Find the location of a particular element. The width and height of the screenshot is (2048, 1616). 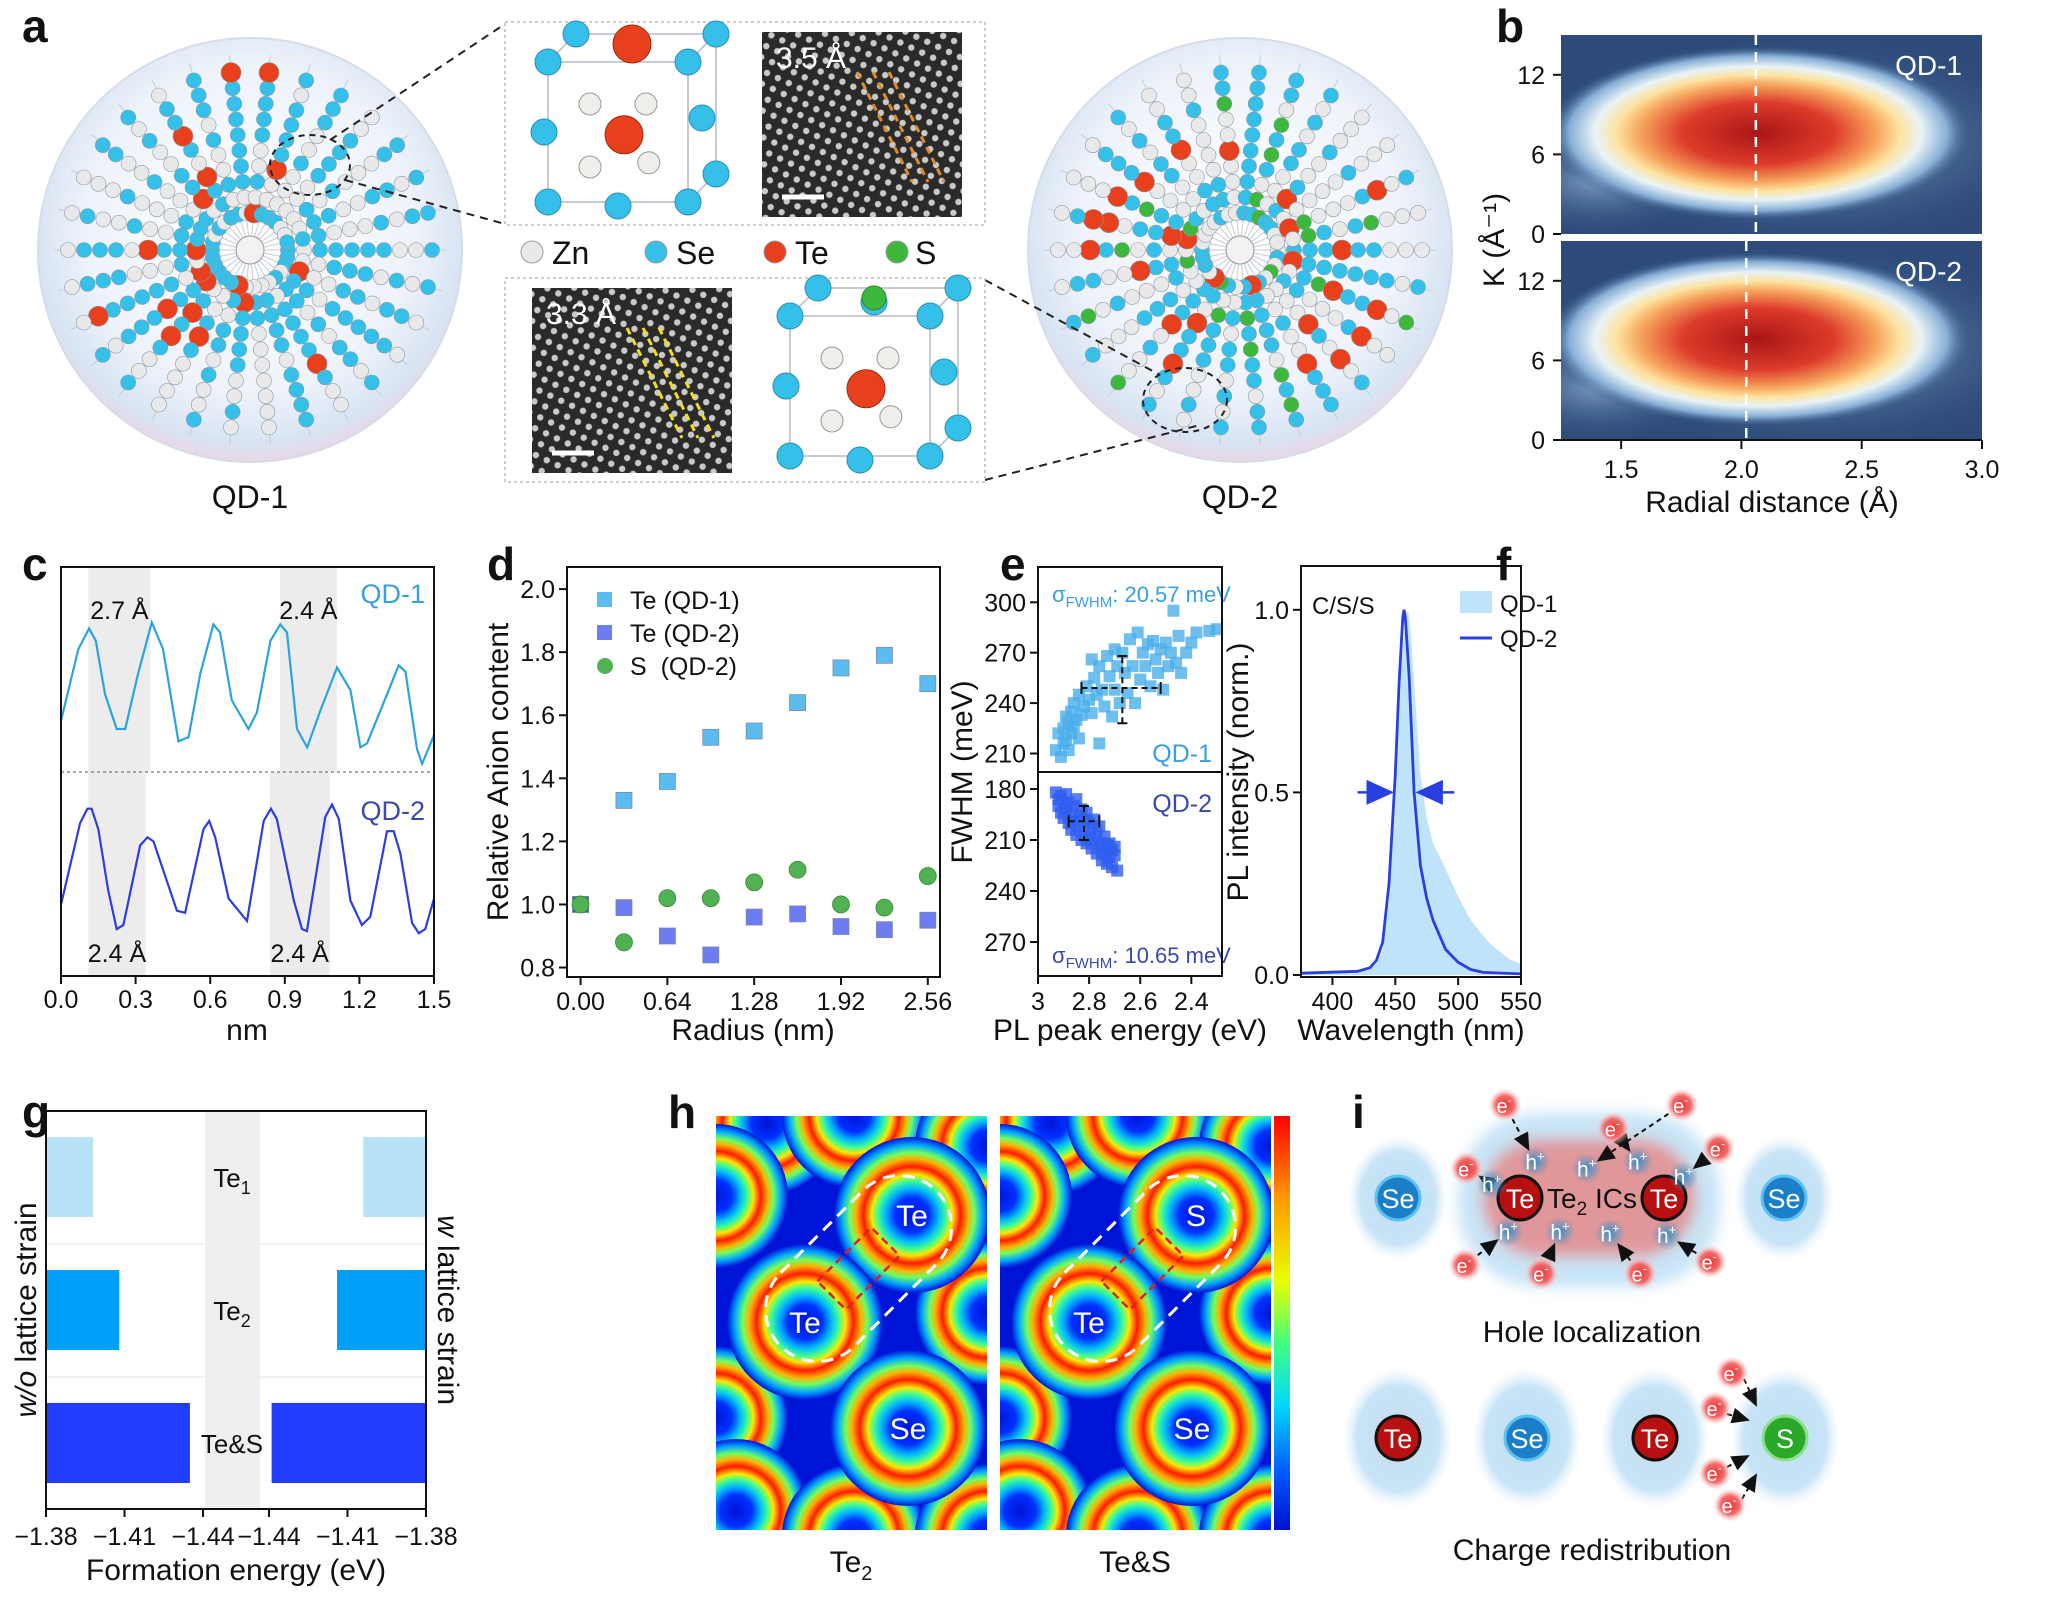

sigma-fwhm-label: σFWHM: 20.57 meV is located at coordinates (1141, 596).